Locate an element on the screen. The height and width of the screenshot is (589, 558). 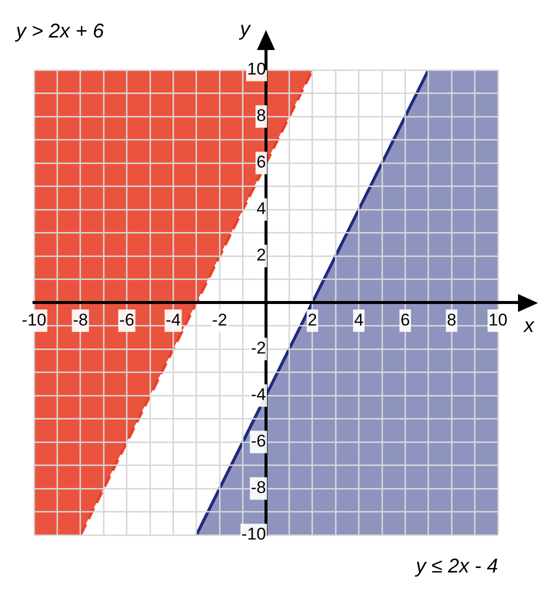
y-tick-label: 10 is located at coordinates (256, 69).